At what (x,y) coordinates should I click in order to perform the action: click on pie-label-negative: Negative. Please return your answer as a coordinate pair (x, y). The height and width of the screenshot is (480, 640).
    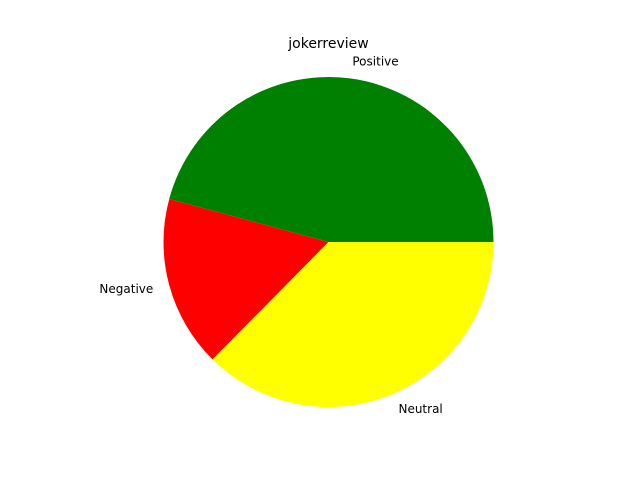
    Looking at the image, I should click on (126, 289).